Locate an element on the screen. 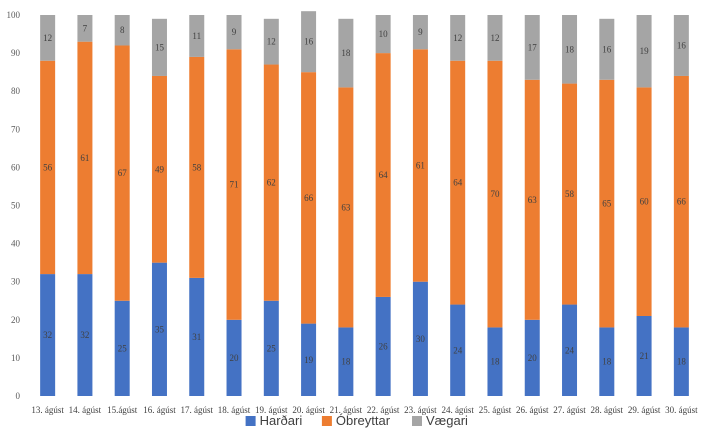 The width and height of the screenshot is (713, 430). x-tick-label: 25. ágúst is located at coordinates (495, 410).